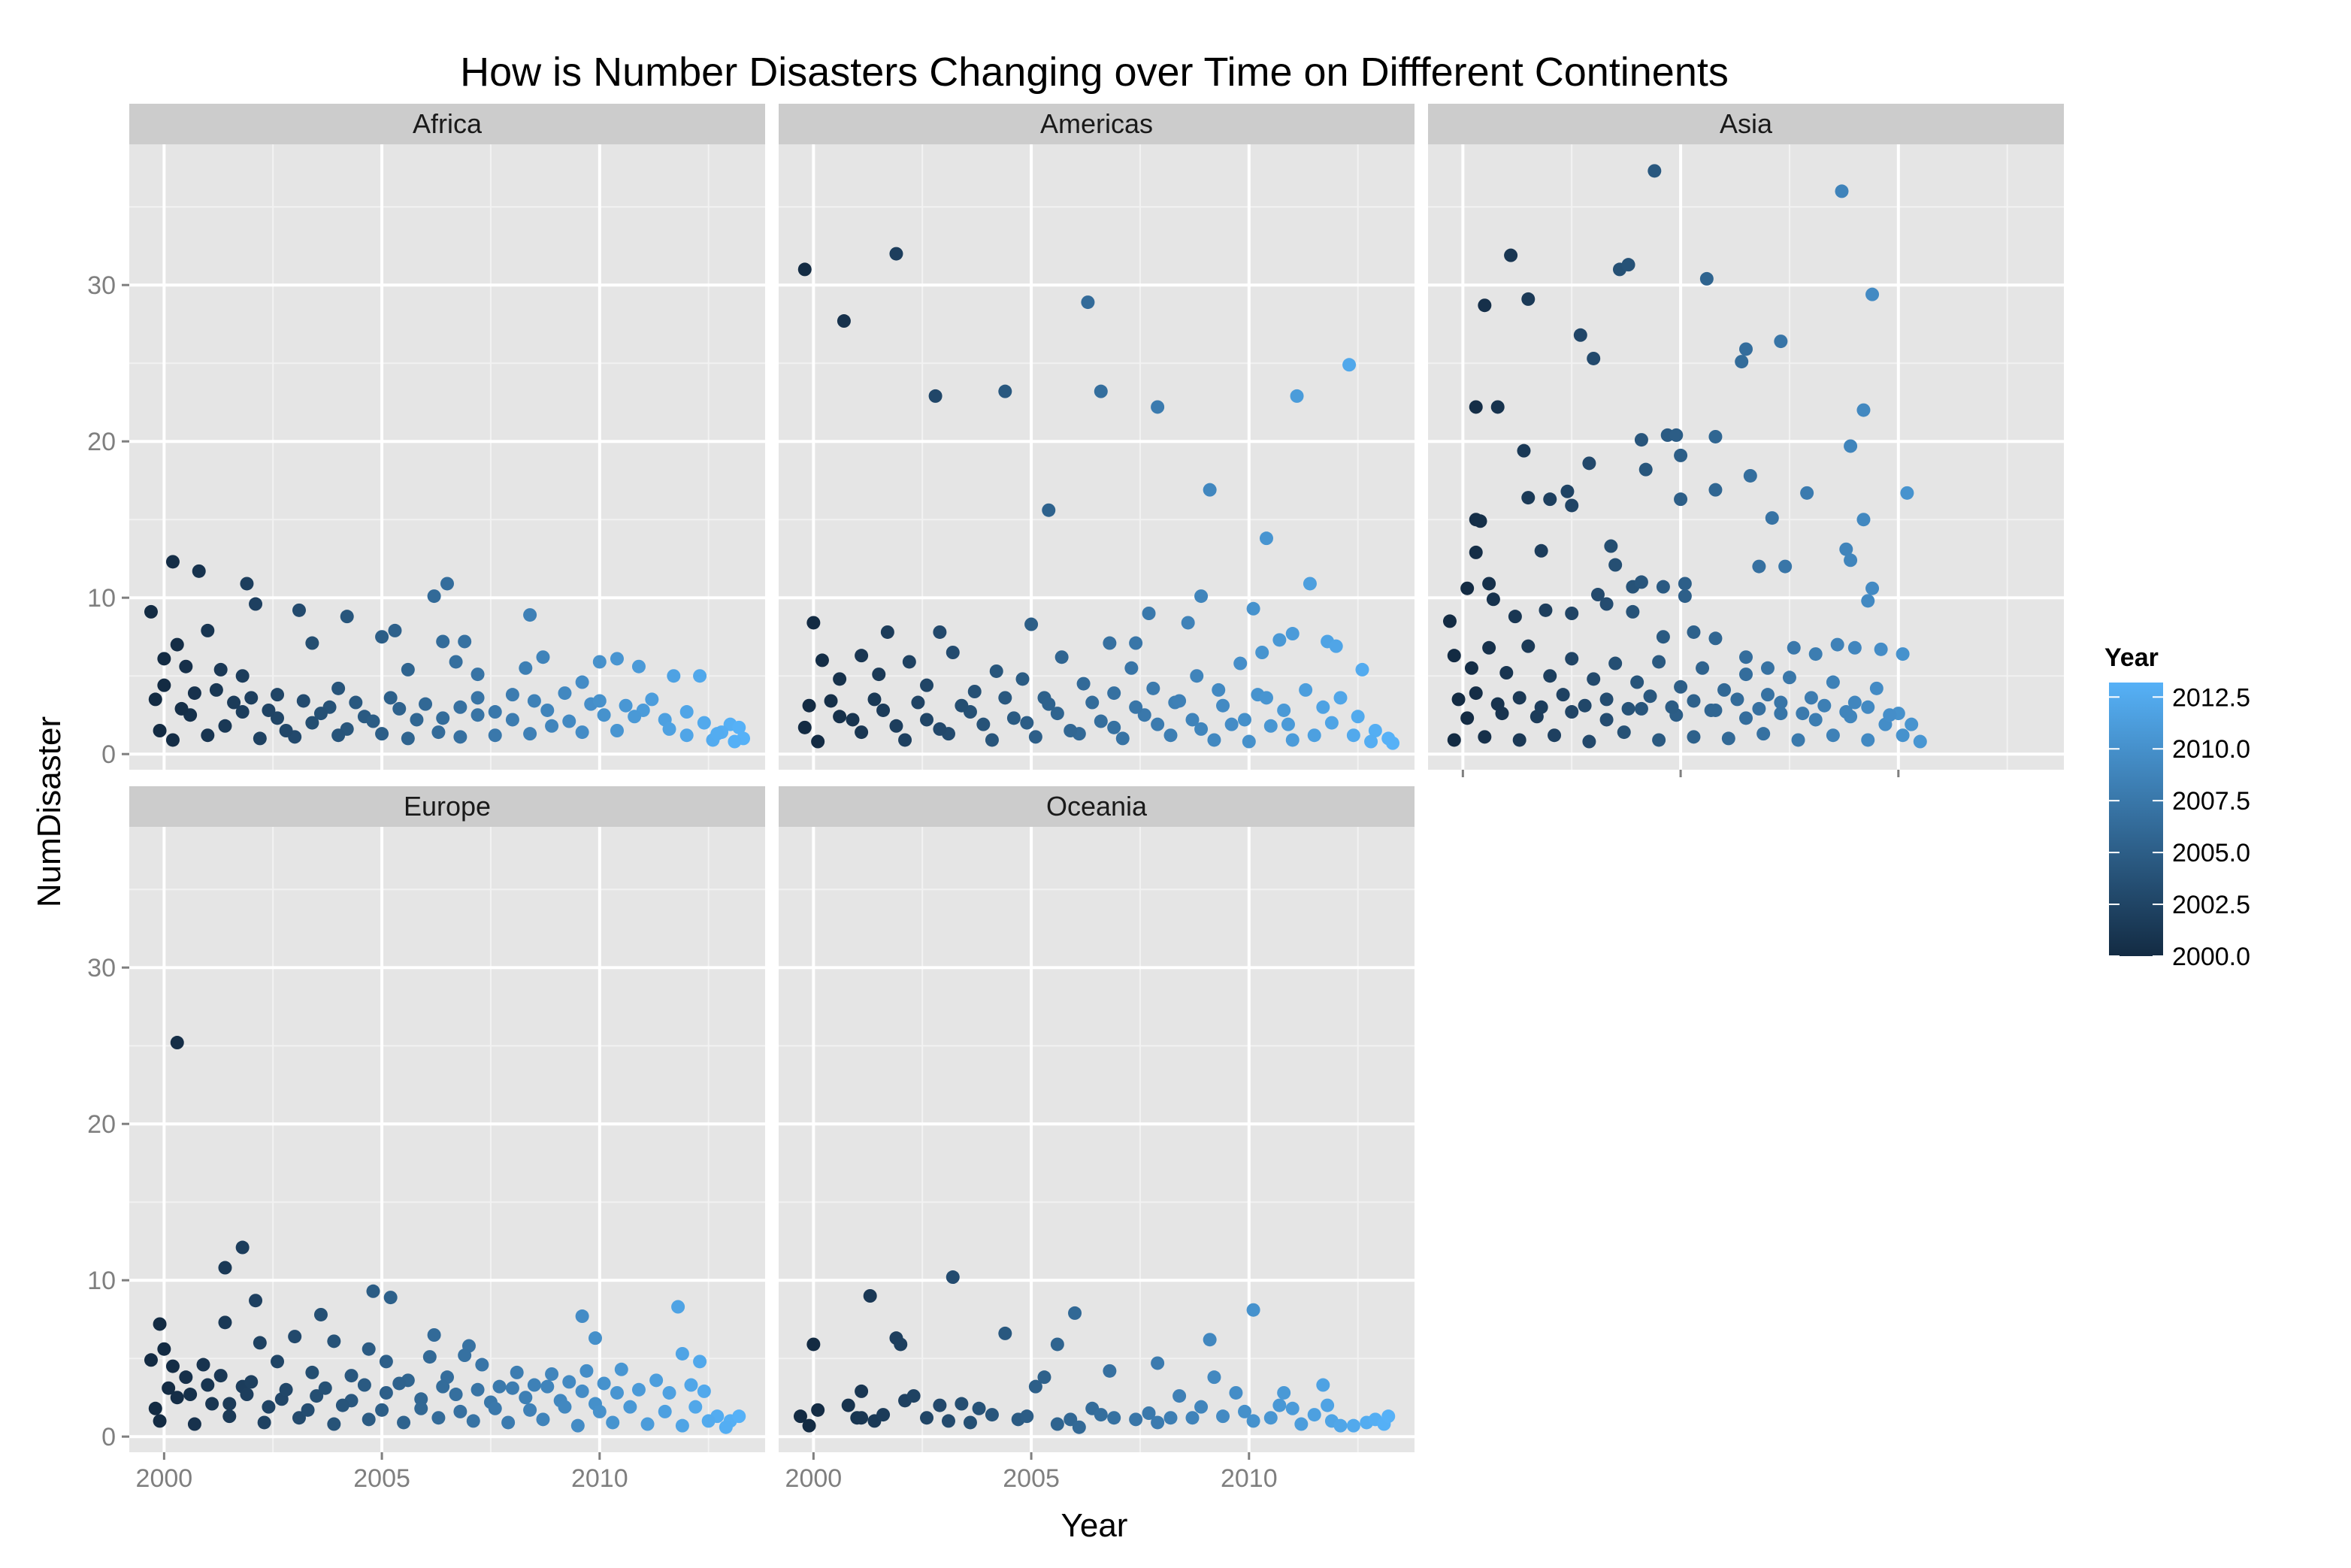 This screenshot has height=1568, width=2351. I want to click on legend-label: 2007.5, so click(2211, 801).